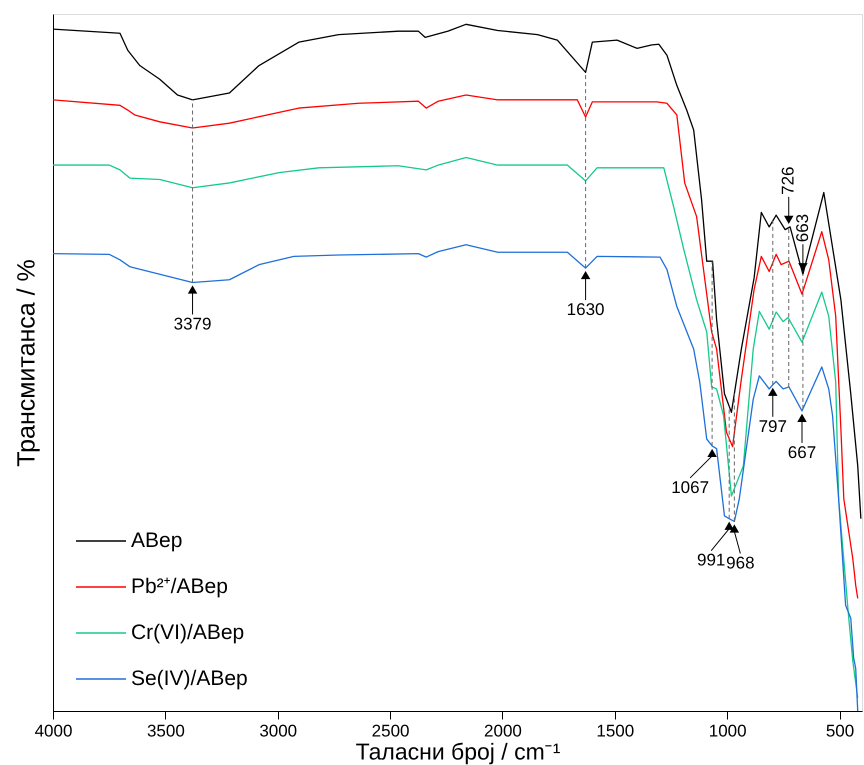 The image size is (864, 765). I want to click on x-tick-label: 1500, so click(615, 731).